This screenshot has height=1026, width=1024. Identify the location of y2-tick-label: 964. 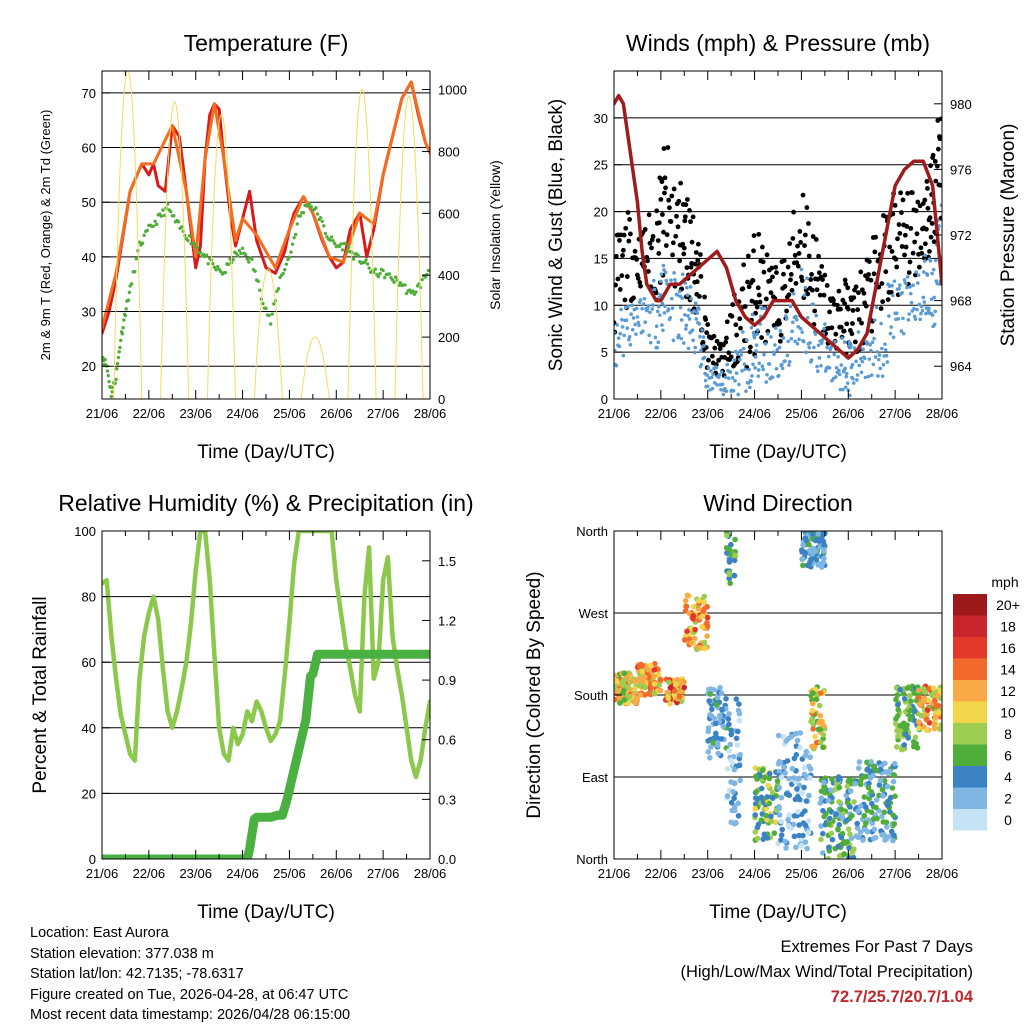
(961, 366).